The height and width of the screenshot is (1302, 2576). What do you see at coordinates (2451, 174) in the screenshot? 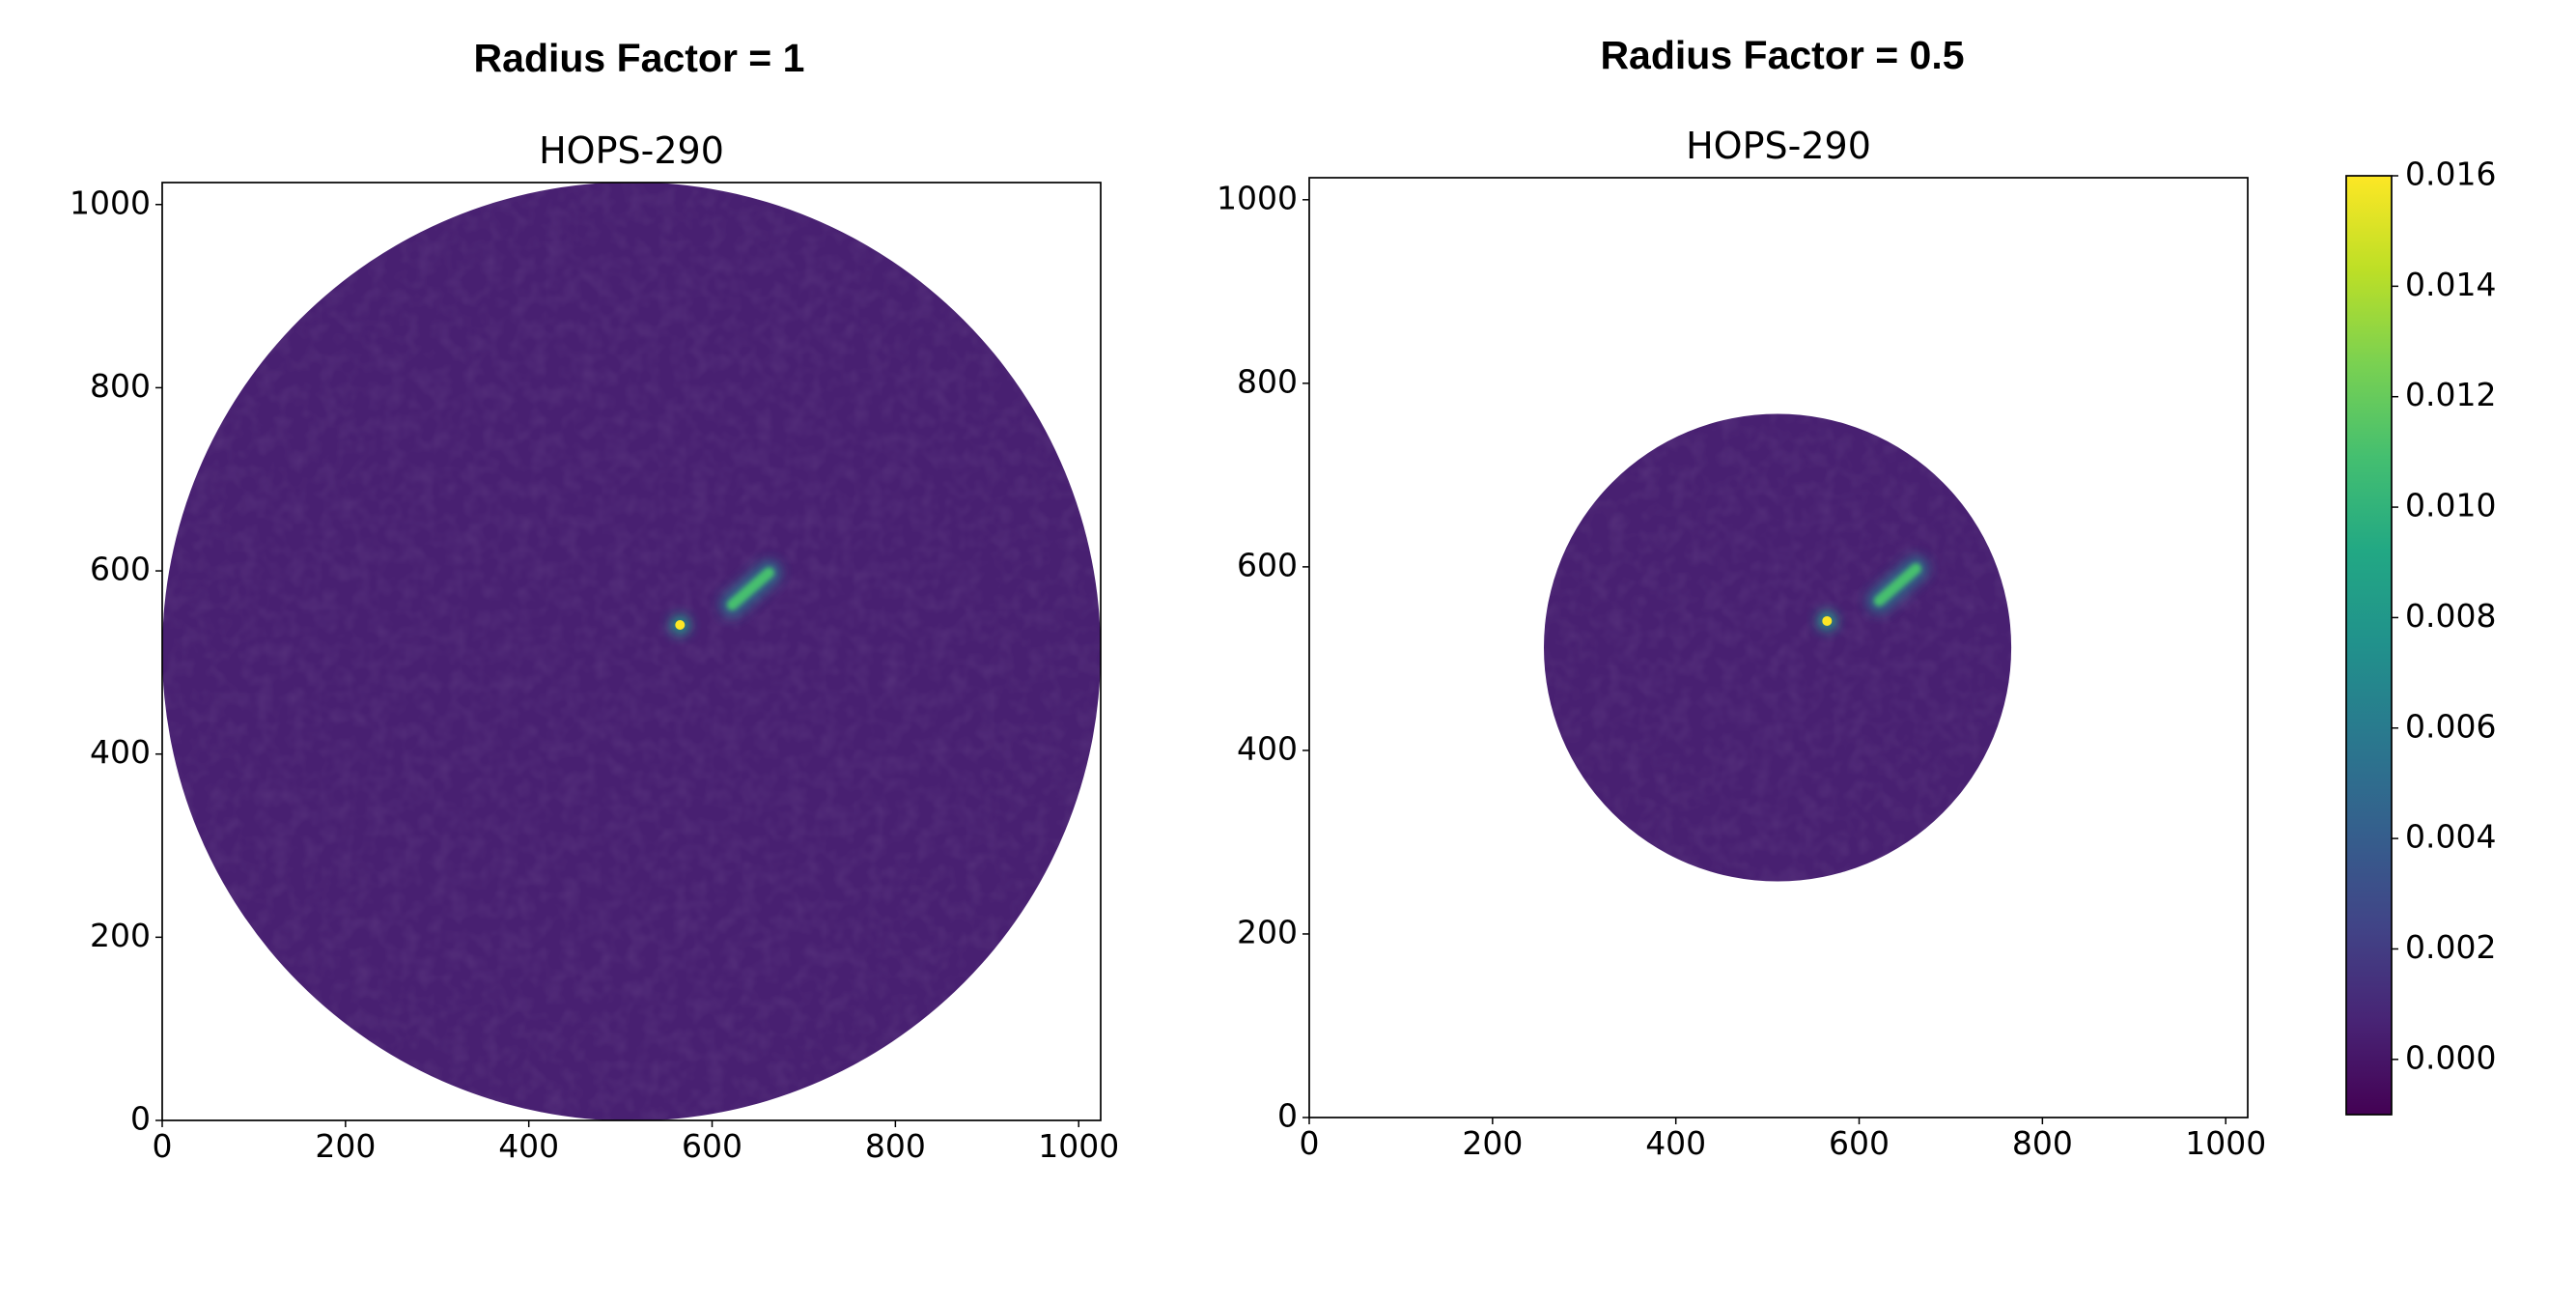
I see `colorbar-tick-label: 0.016` at bounding box center [2451, 174].